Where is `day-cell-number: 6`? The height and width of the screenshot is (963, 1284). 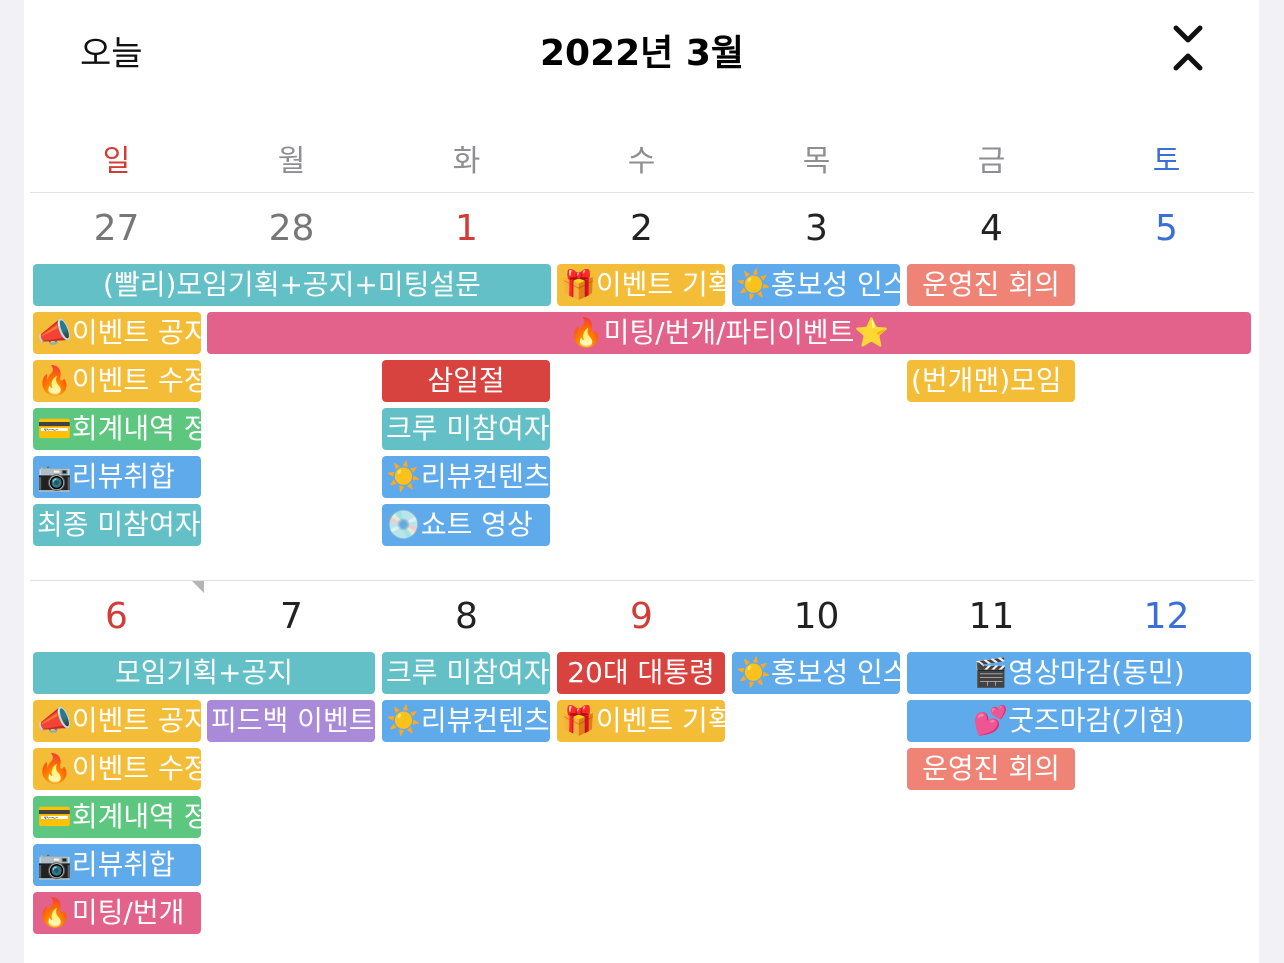
day-cell-number: 6 is located at coordinates (116, 616).